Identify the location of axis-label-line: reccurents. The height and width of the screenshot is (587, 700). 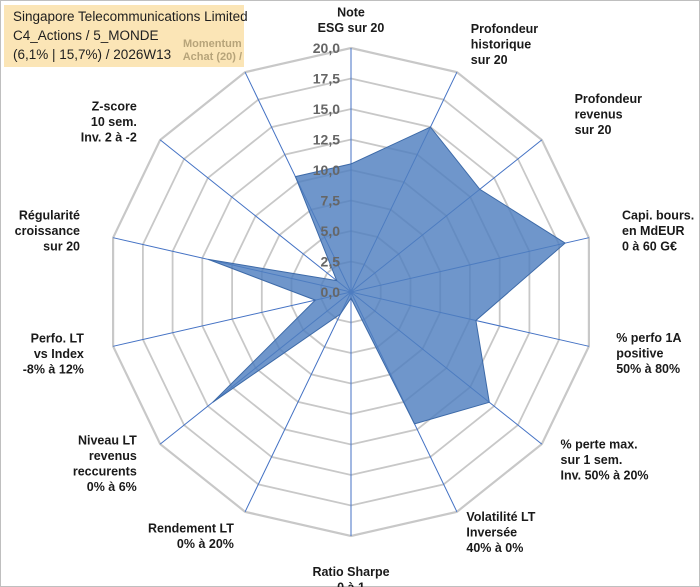
(105, 472).